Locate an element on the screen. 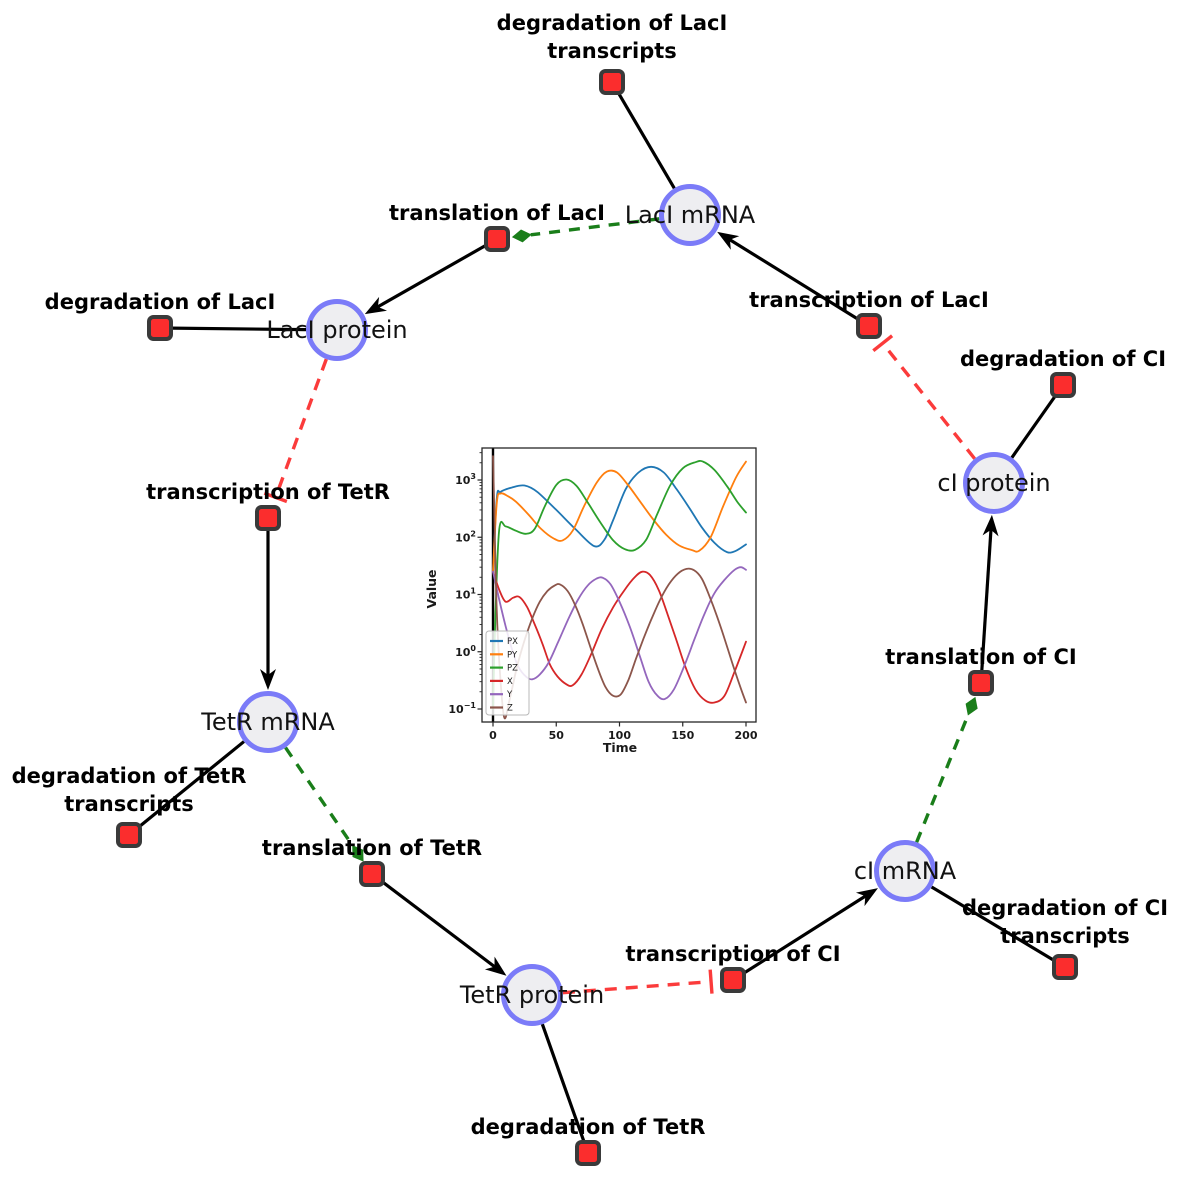 This screenshot has width=1189, height=1200. species-node-tetr_mrna is located at coordinates (268, 722).